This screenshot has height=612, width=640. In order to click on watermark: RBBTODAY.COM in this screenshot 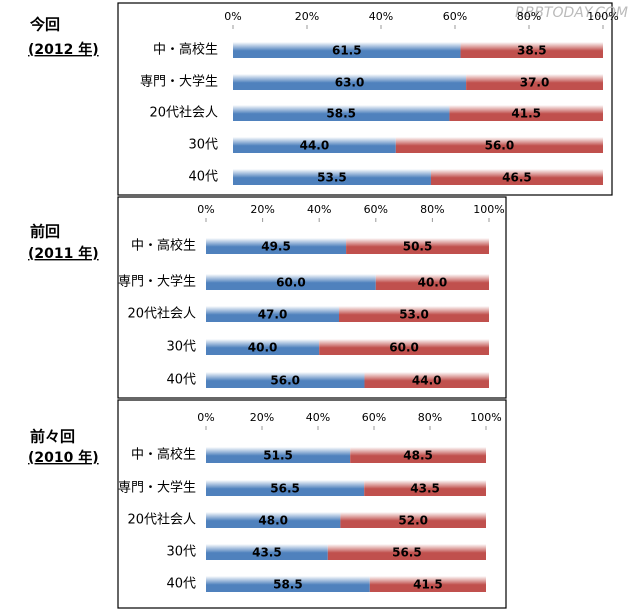, I will do `click(571, 13)`.